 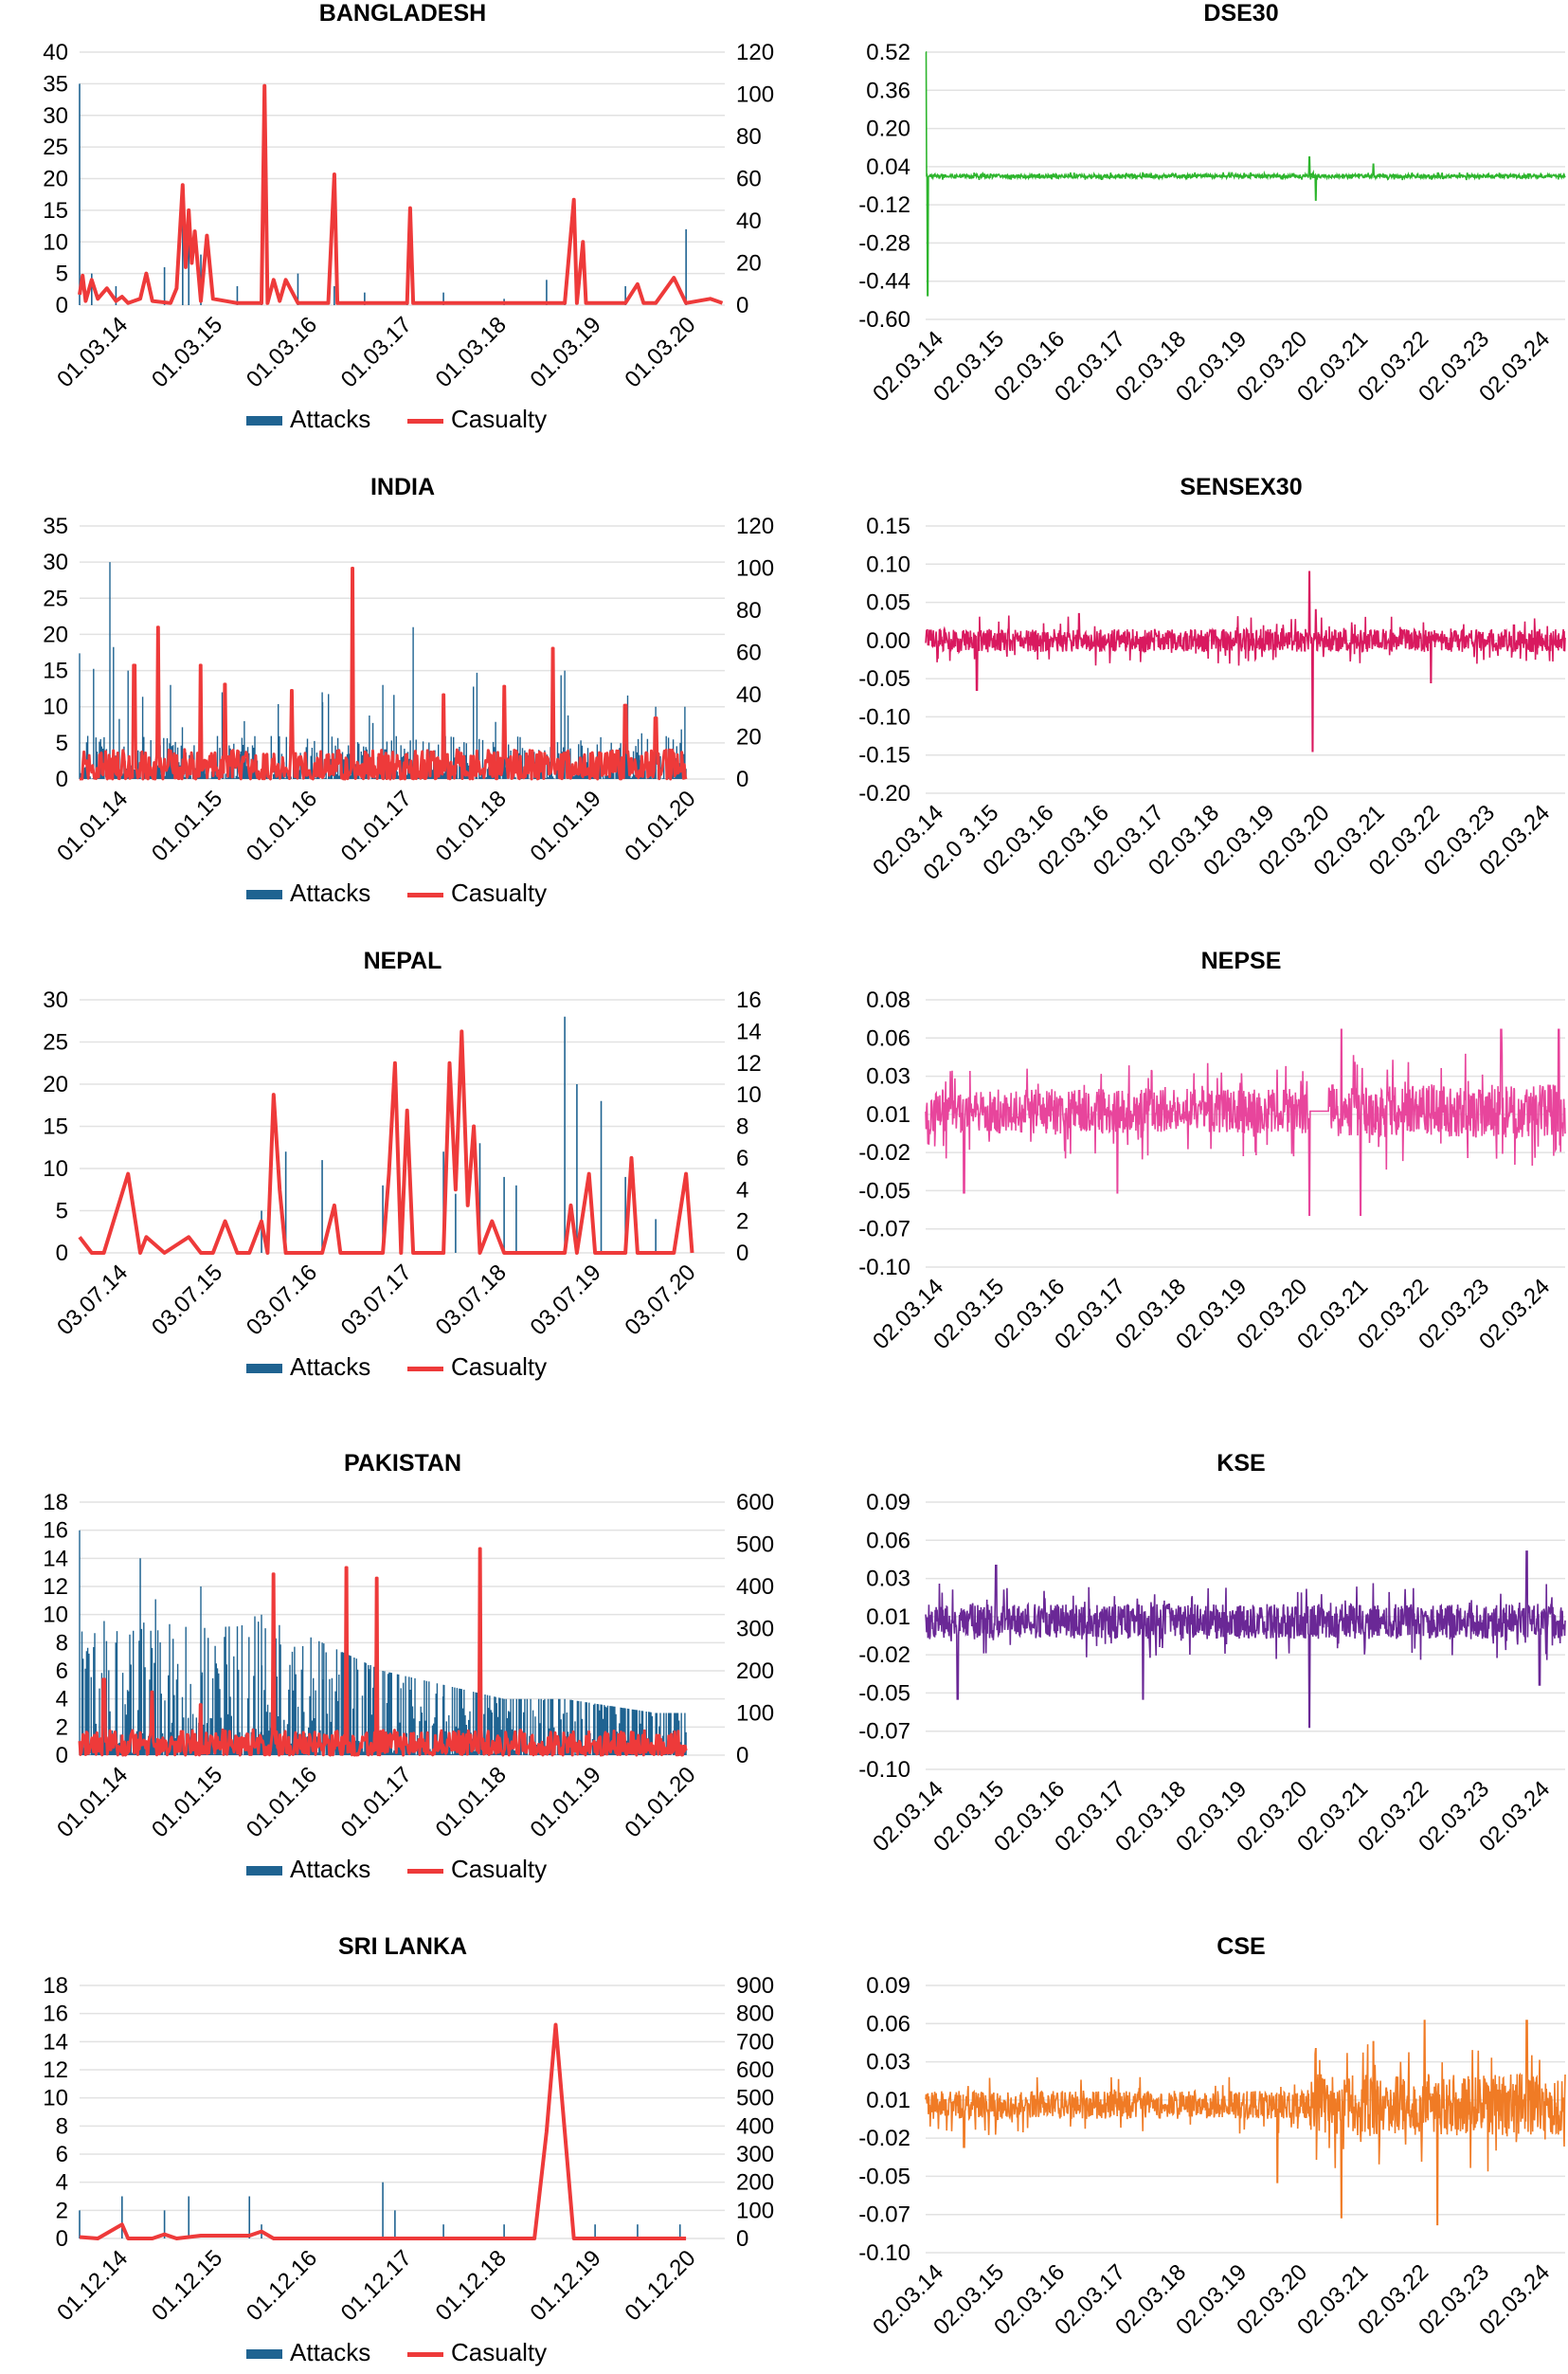 I want to click on nepal-title: NEPAL, so click(x=403, y=961).